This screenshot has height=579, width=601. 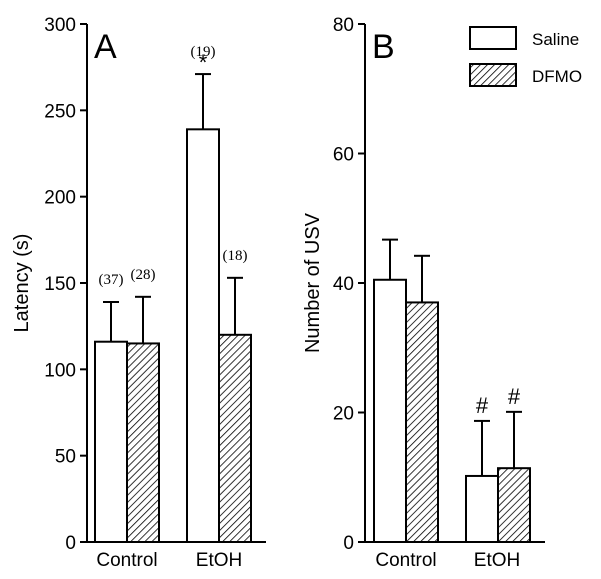 I want to click on panel-b-y-tick-label: 0, so click(x=348, y=543).